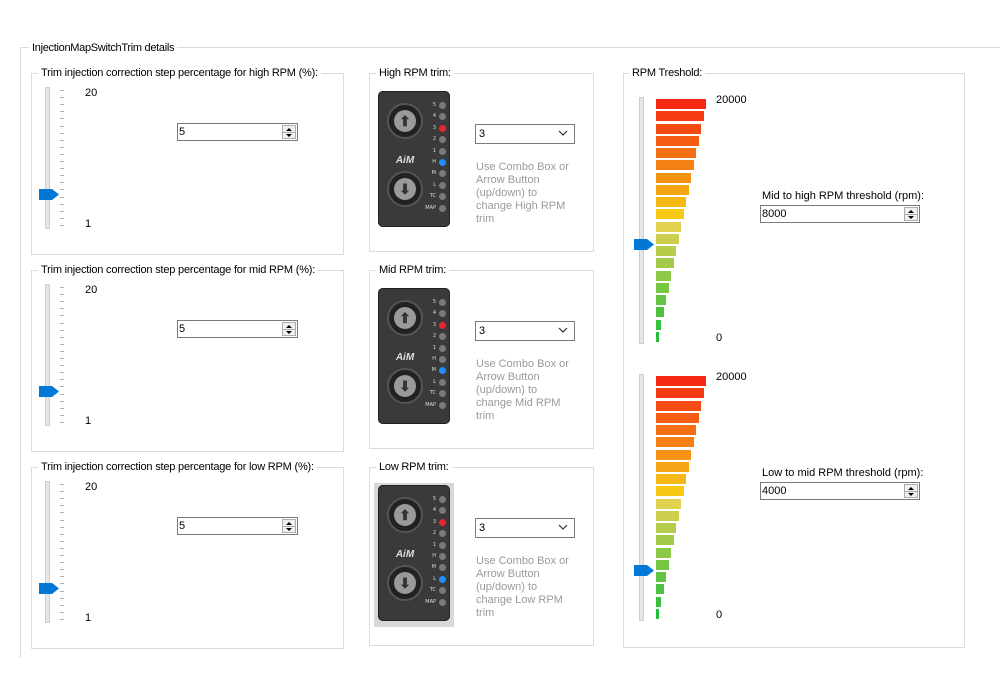 The image size is (1000, 700). Describe the element at coordinates (525, 528) in the screenshot. I see `low-rpm-trim-combo: 3` at that location.